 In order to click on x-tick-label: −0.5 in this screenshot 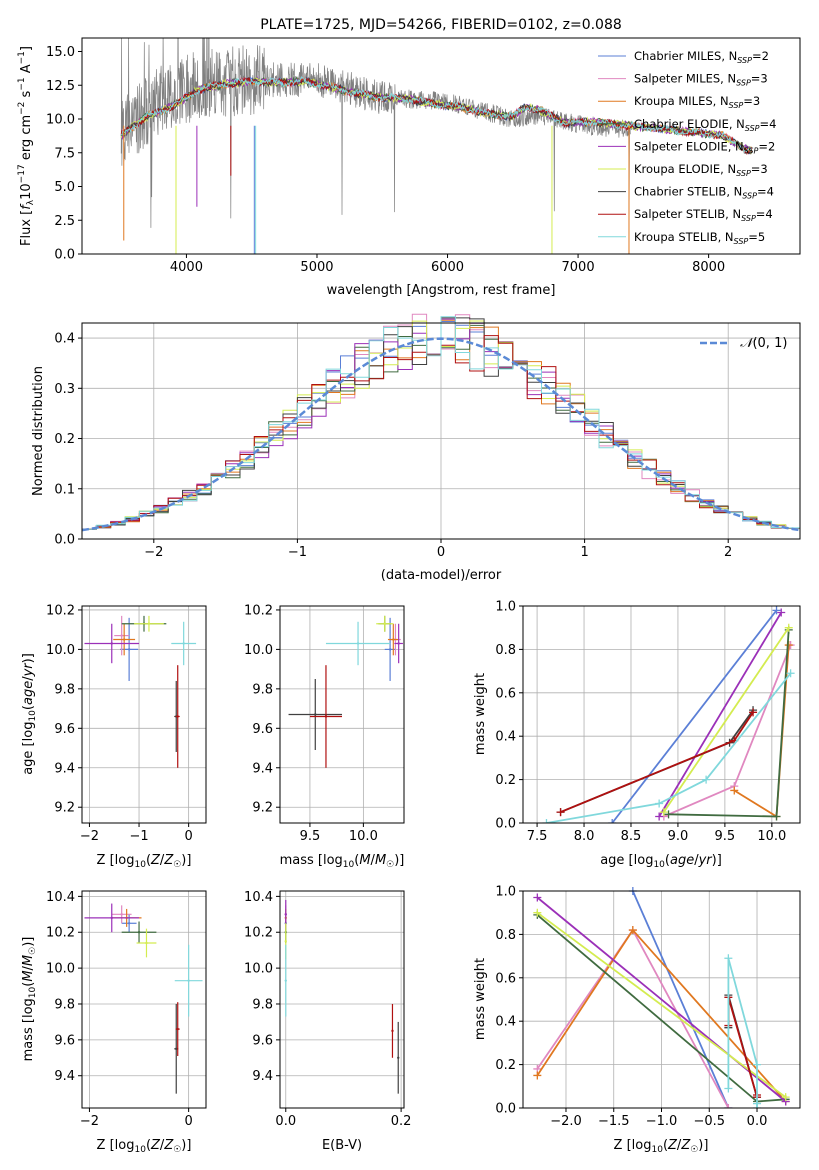, I will do `click(709, 1121)`.